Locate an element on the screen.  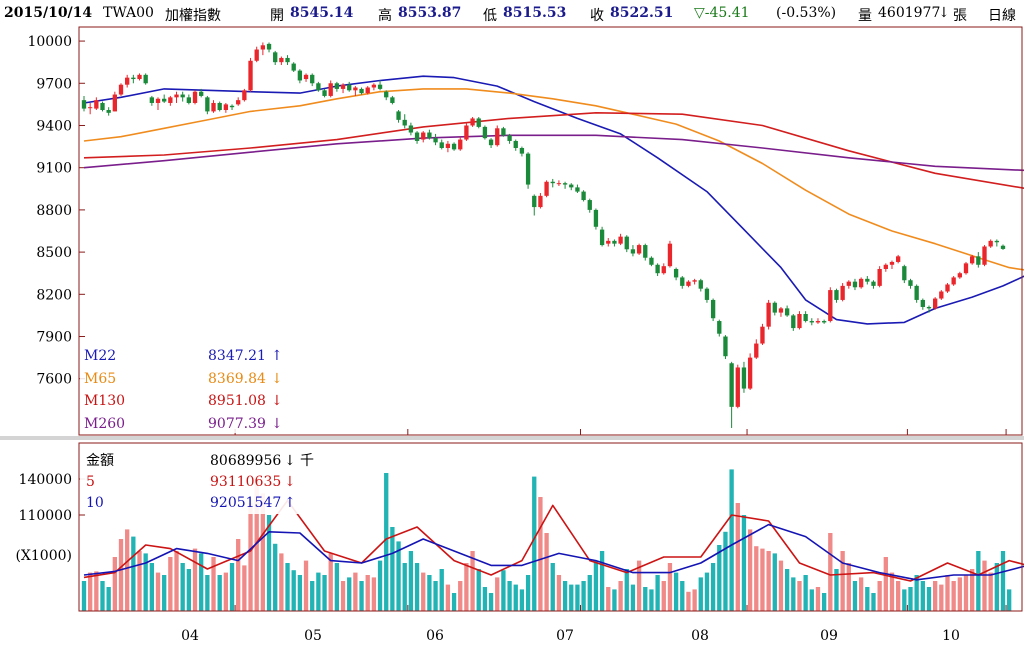
legend-m260-name: M260 is located at coordinates (104, 424).